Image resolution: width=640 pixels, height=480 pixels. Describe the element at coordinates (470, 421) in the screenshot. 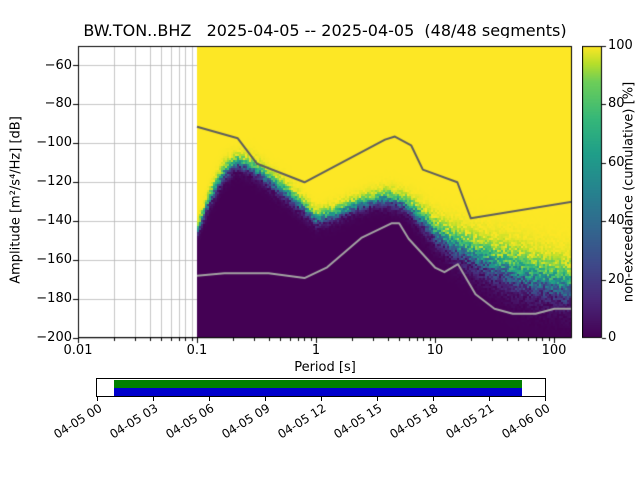

I see `timeline-date-label: 04-05 21` at that location.